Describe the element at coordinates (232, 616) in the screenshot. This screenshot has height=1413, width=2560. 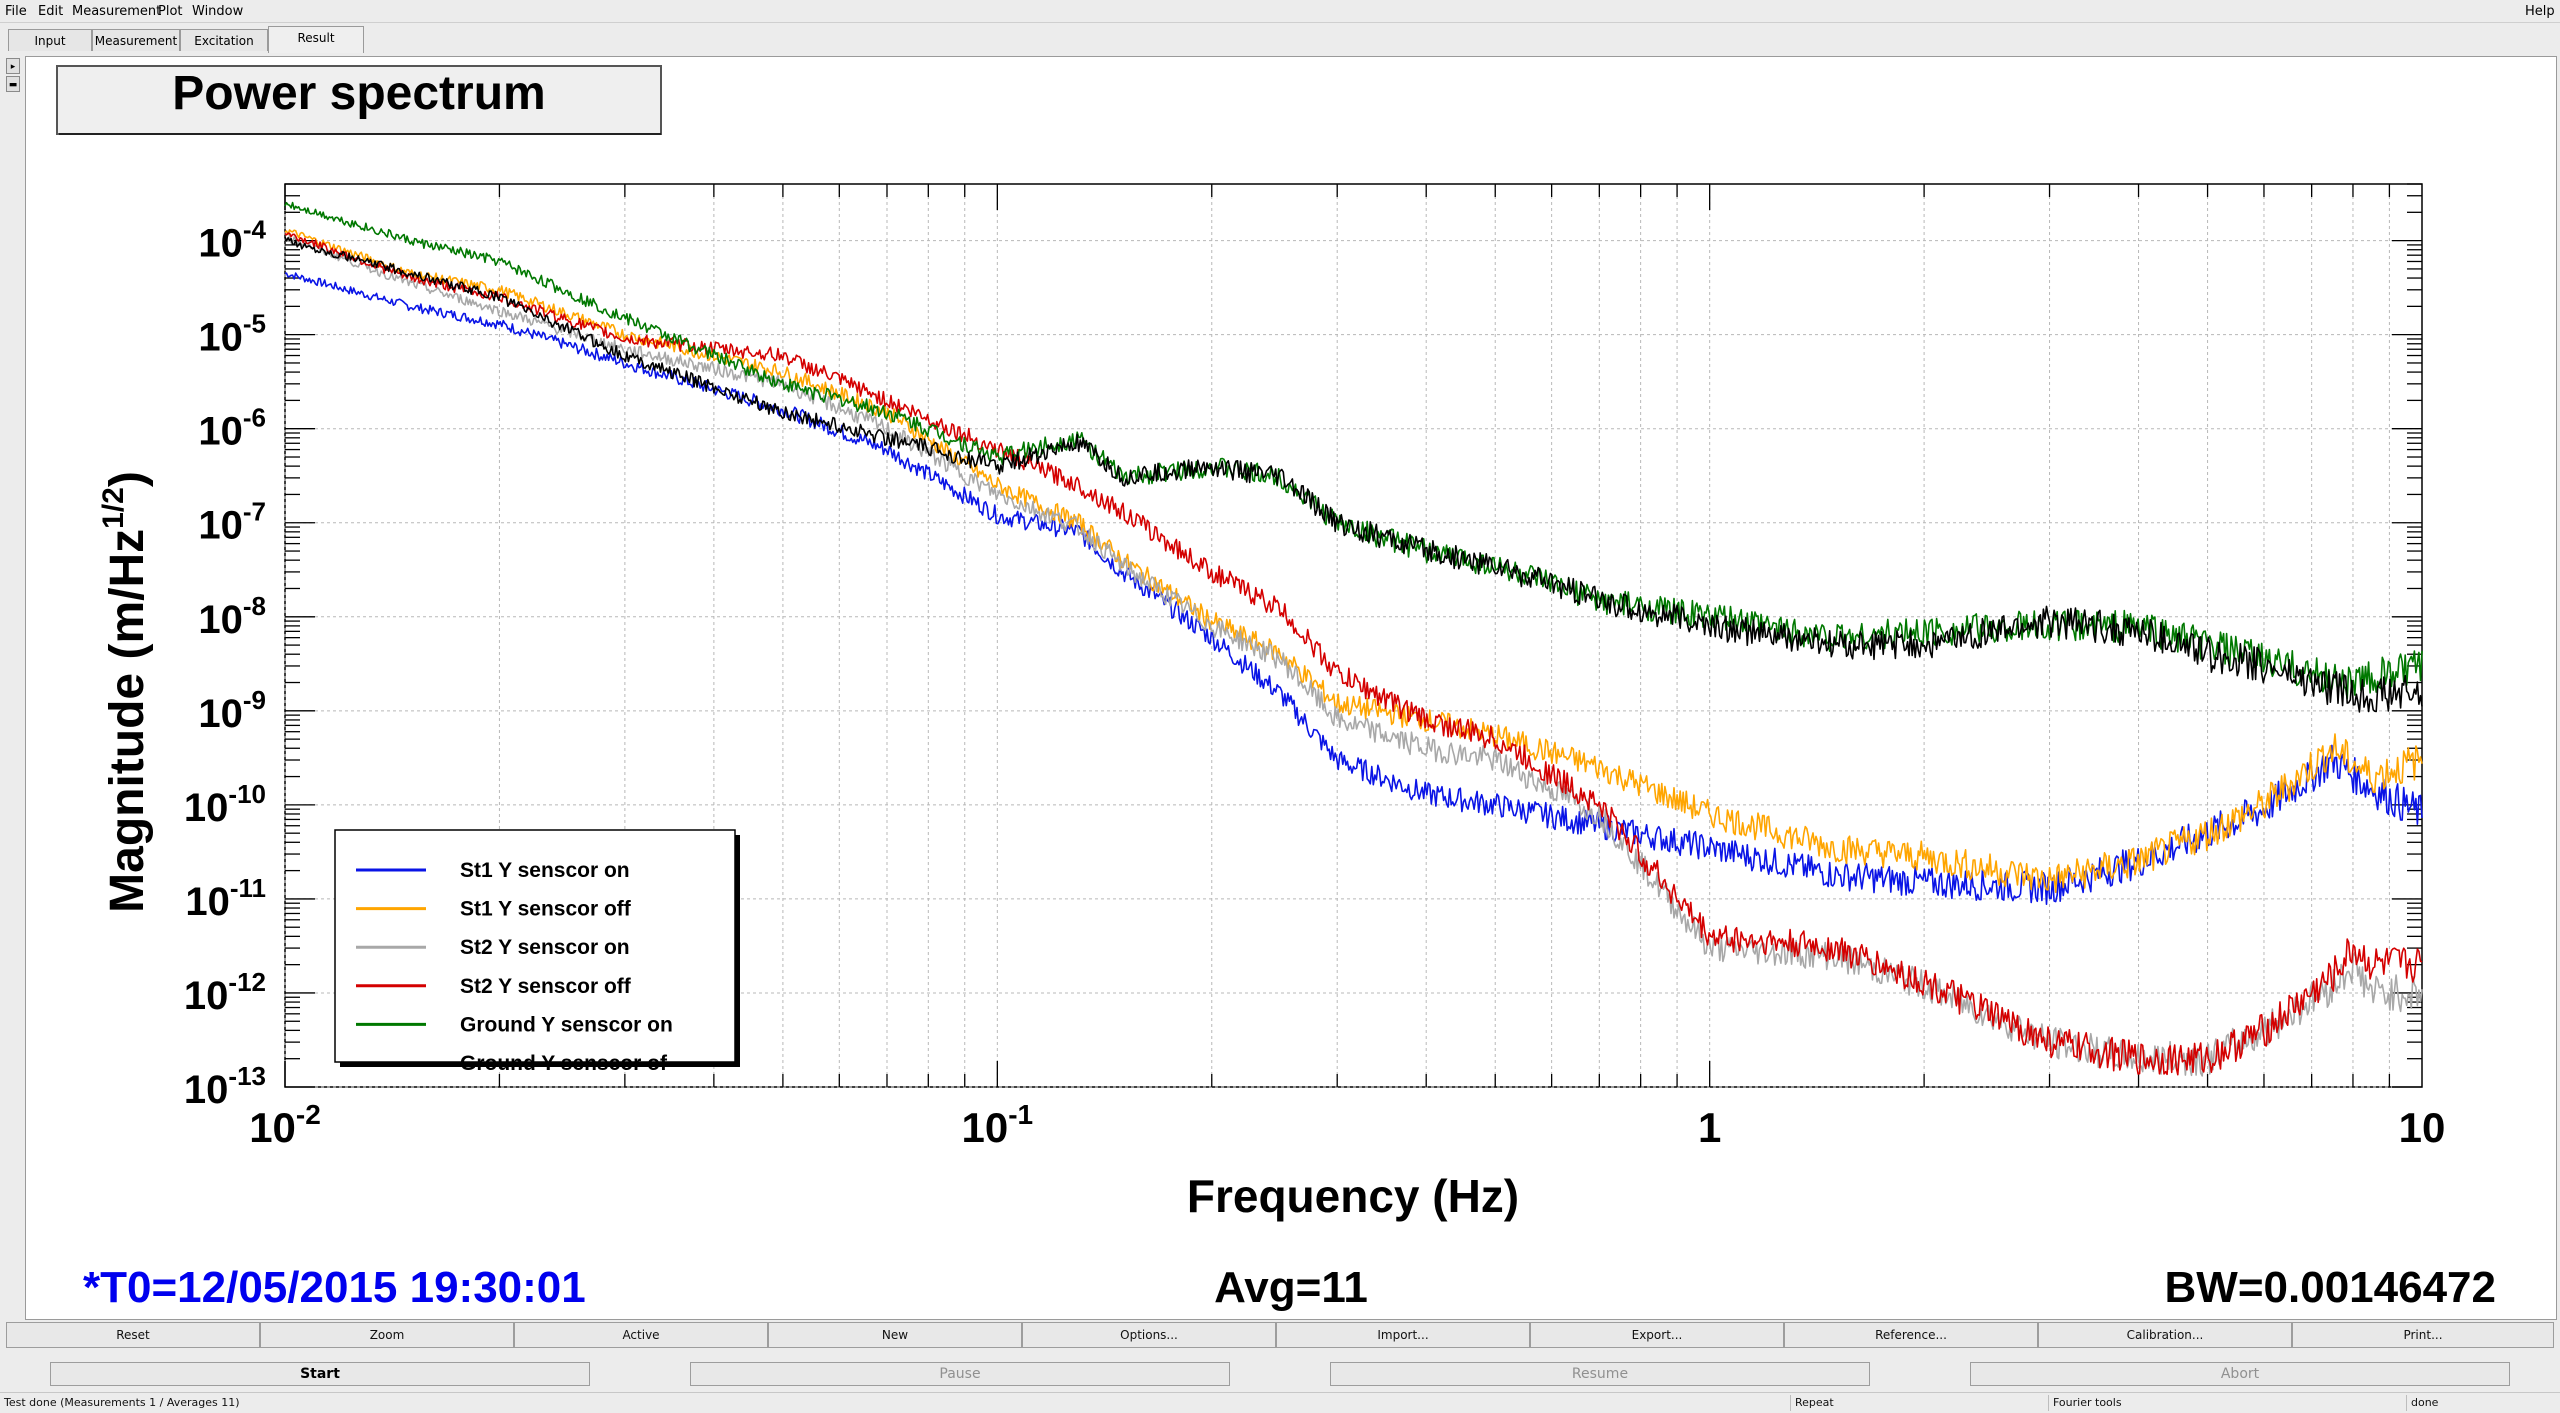
I see `y-tick-label: 10⁻⁸` at that location.